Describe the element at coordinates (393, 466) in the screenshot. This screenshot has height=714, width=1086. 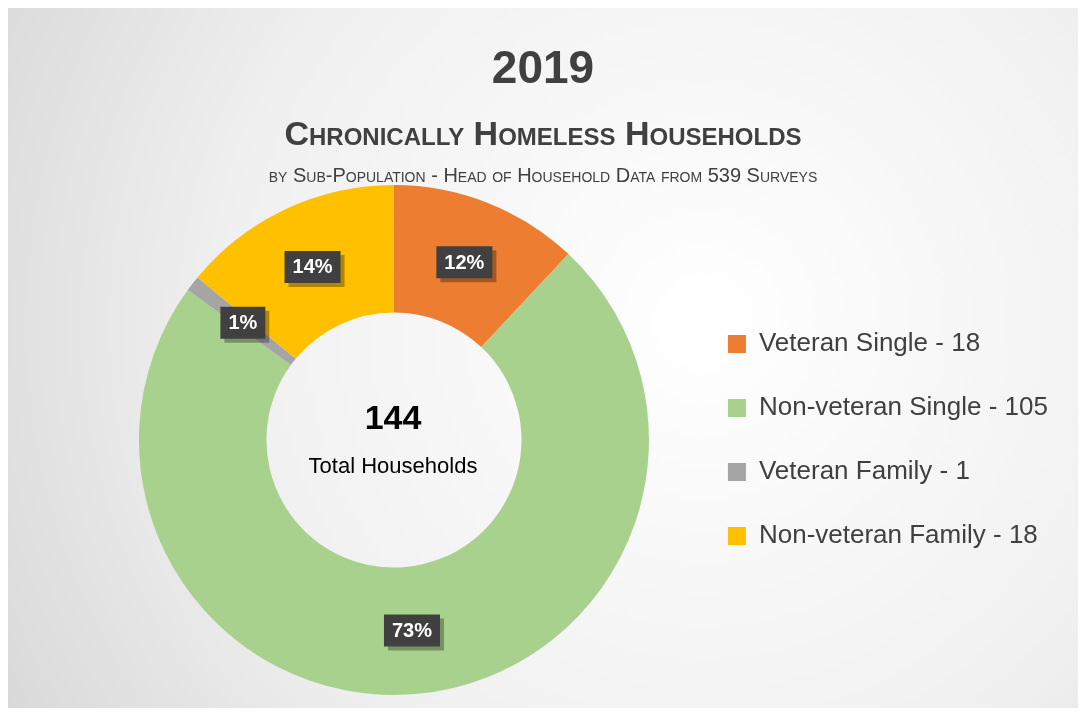
I see `text: Total Households` at that location.